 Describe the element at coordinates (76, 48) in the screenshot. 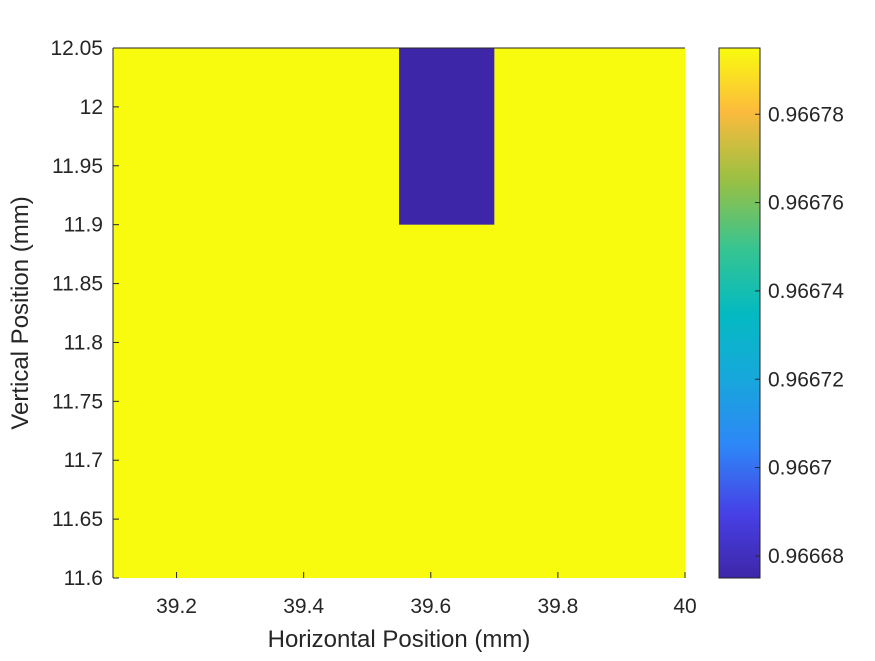

I see `y-tick-label: 12.05` at that location.